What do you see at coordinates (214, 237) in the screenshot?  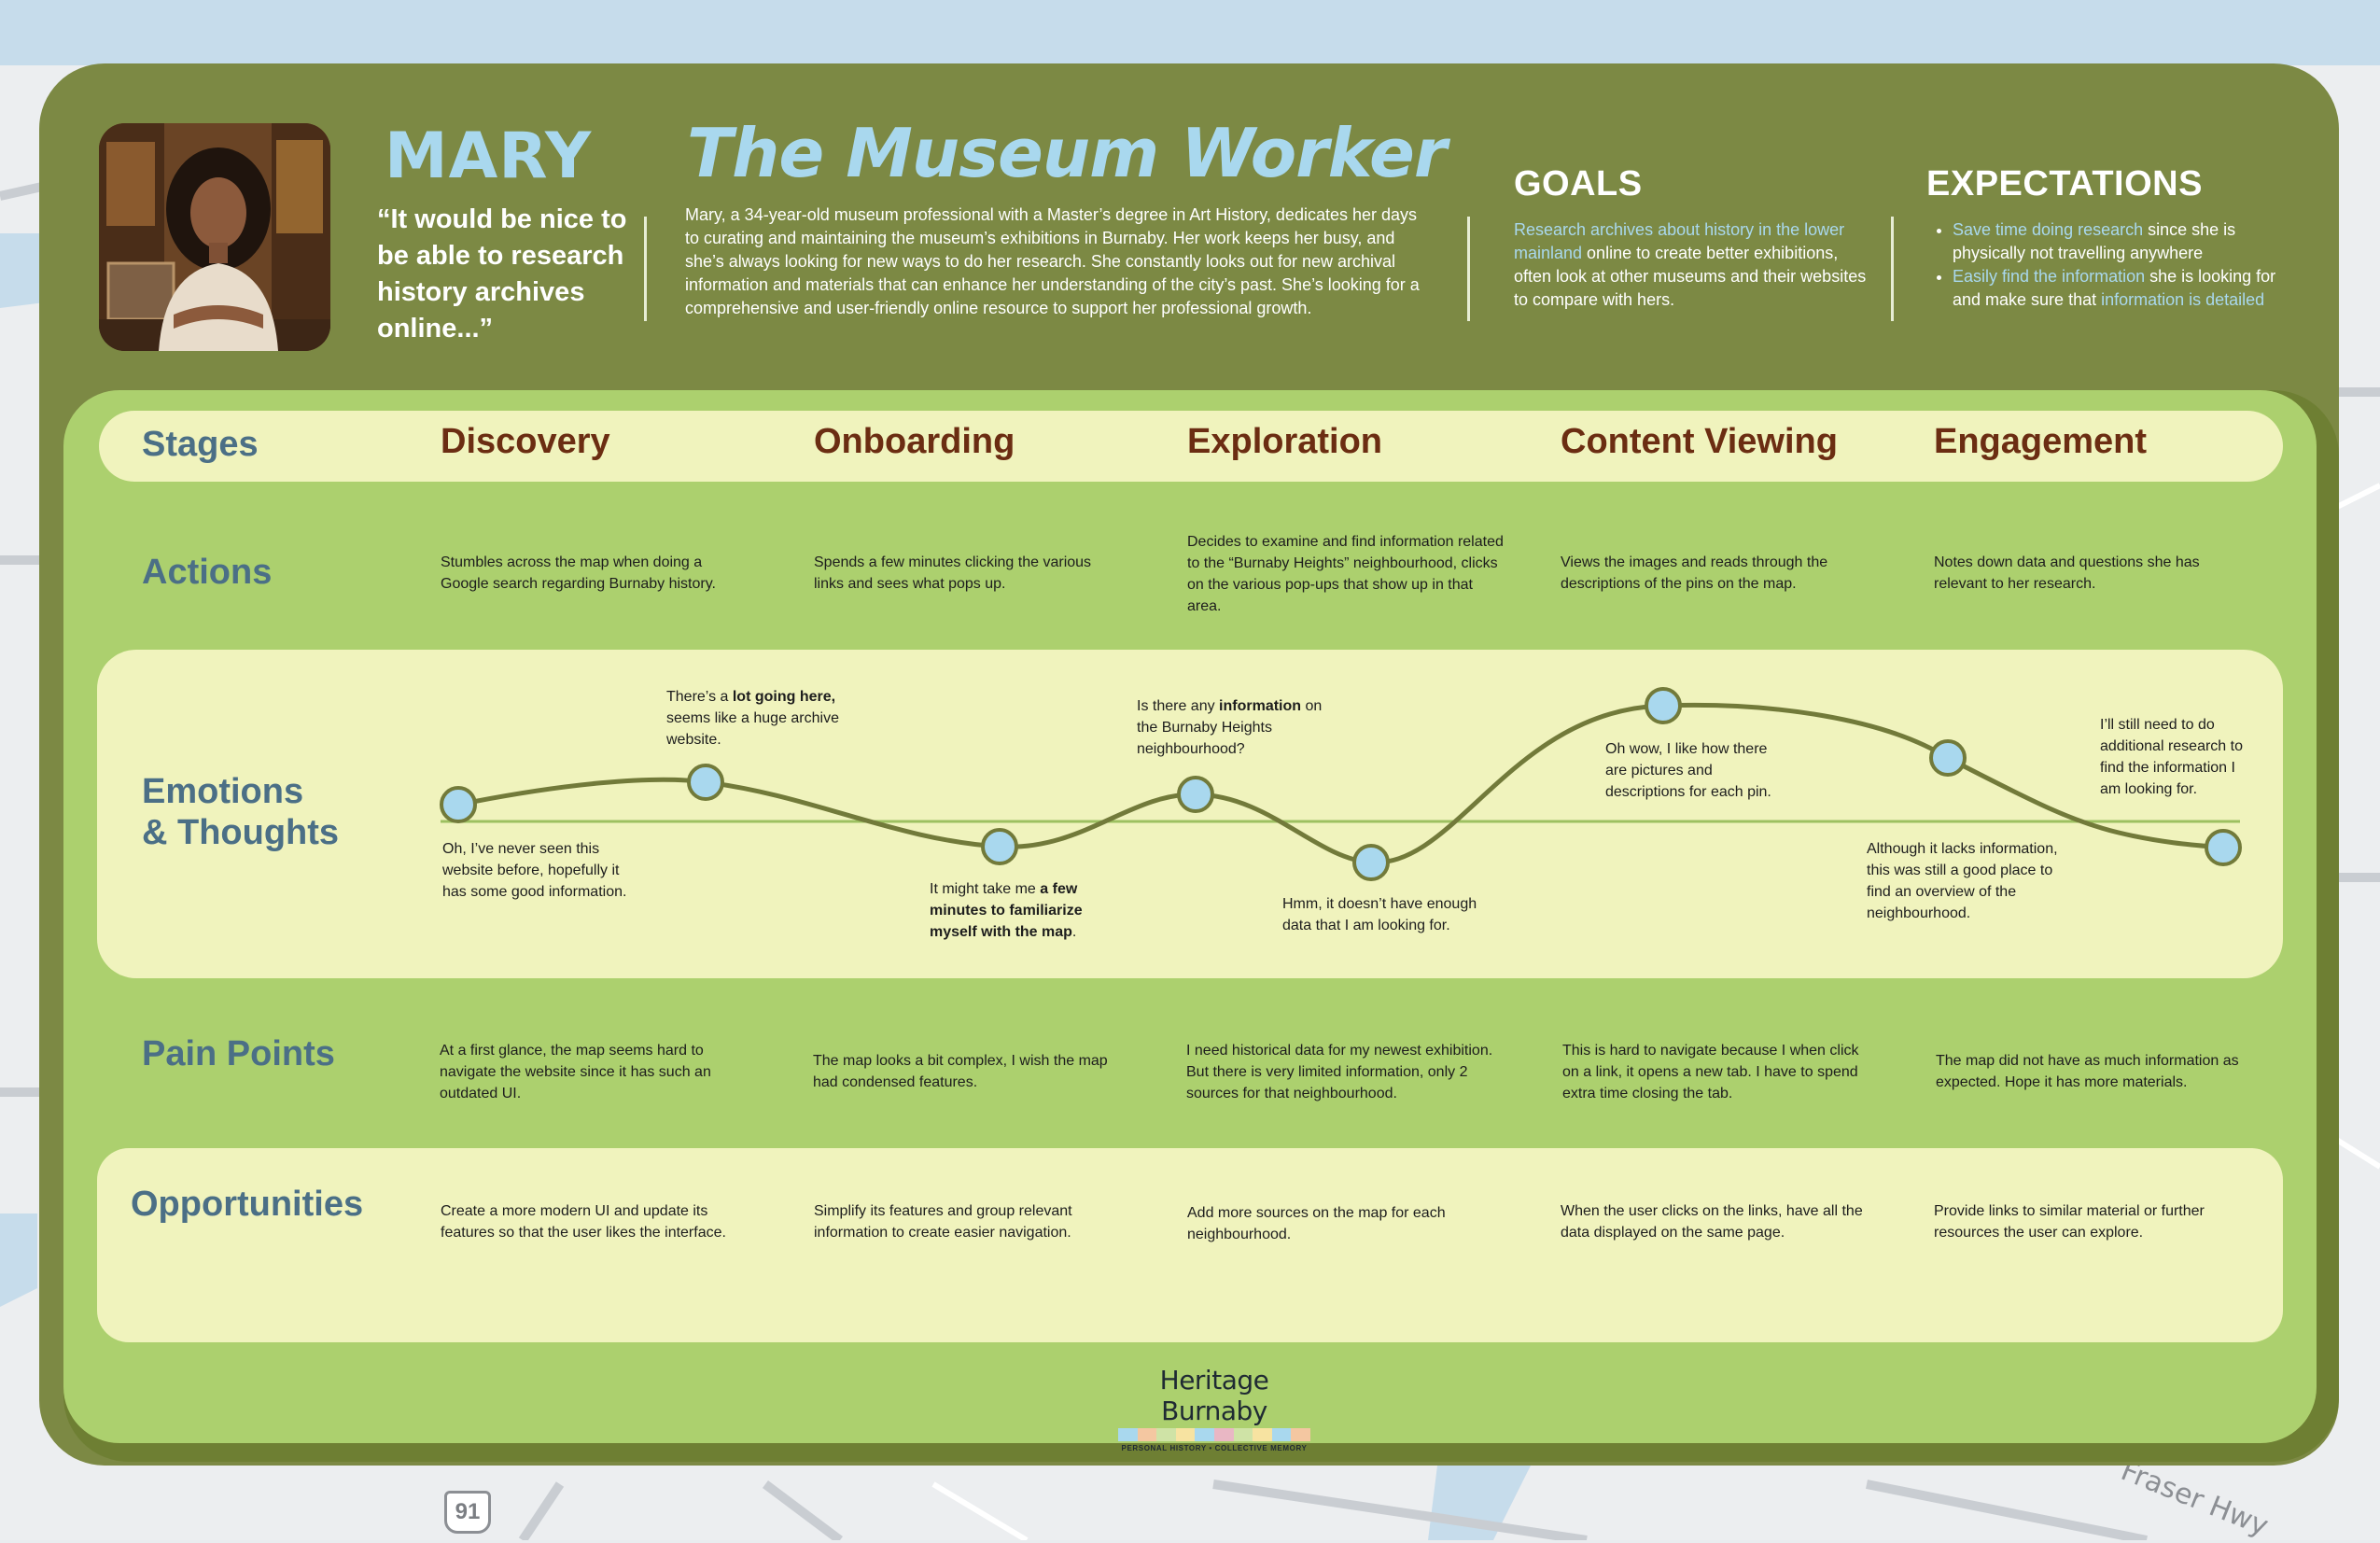 I see `persona-photo` at bounding box center [214, 237].